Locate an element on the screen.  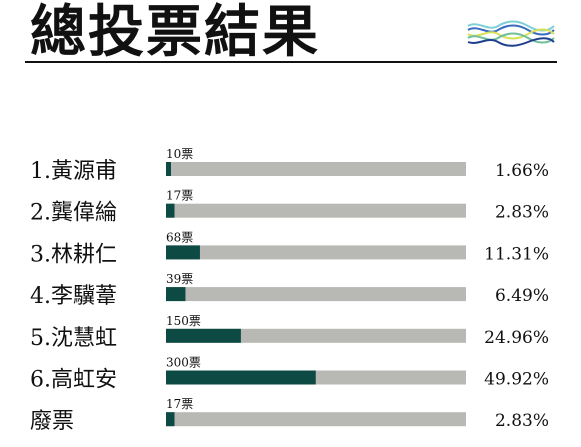
category-label: 5.沈慧虹 is located at coordinates (73, 338).